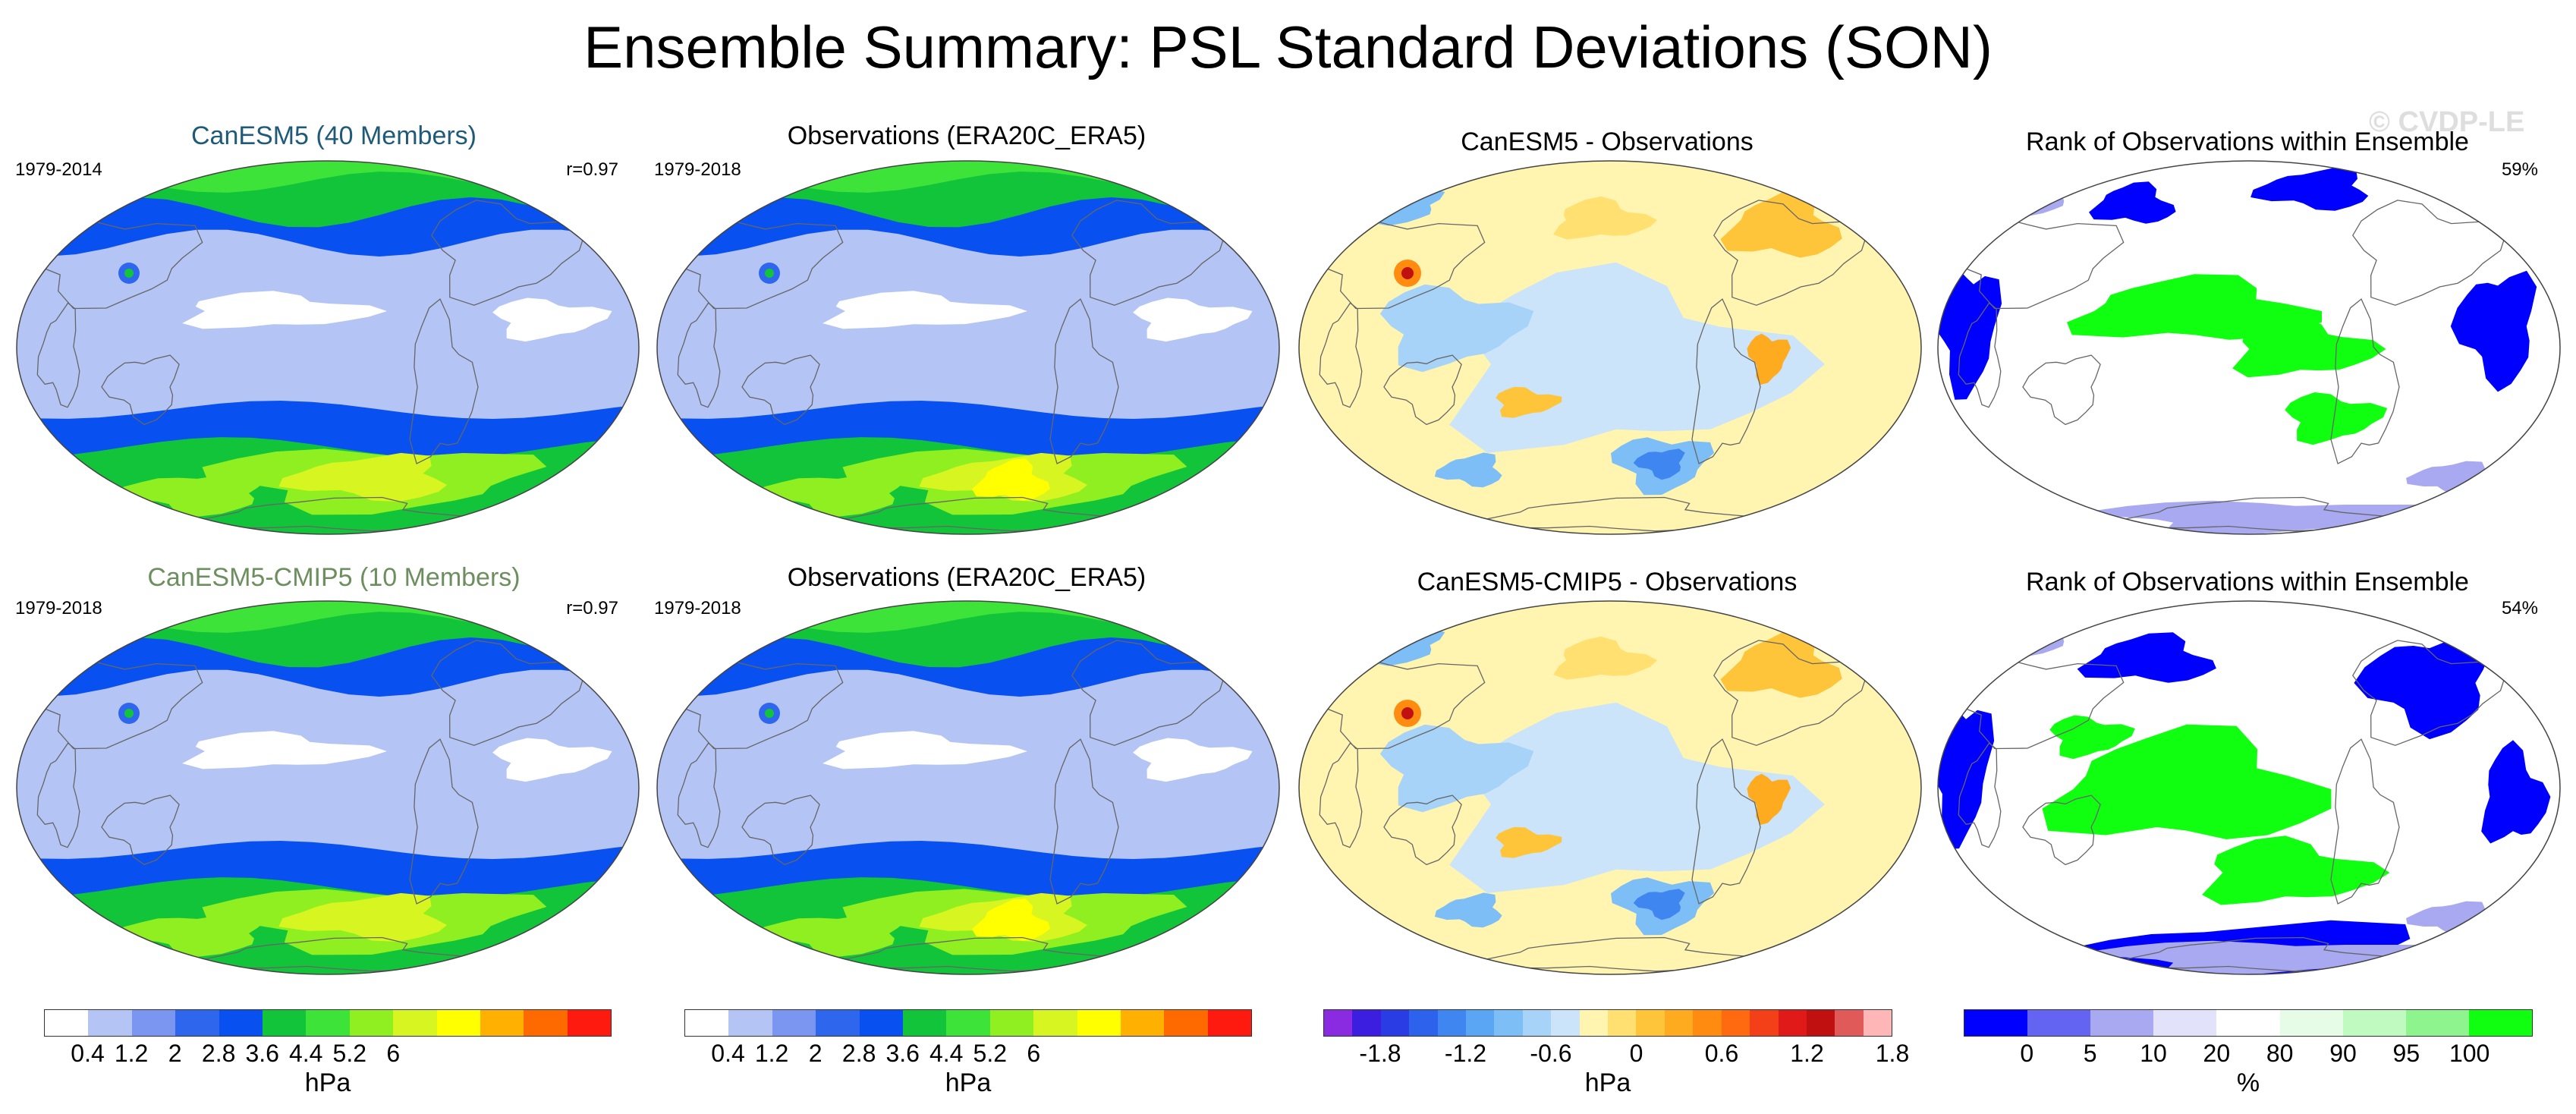 The height and width of the screenshot is (1114, 2576). Describe the element at coordinates (218, 1053) in the screenshot. I see `colorbar-tick-label: 2.8` at that location.